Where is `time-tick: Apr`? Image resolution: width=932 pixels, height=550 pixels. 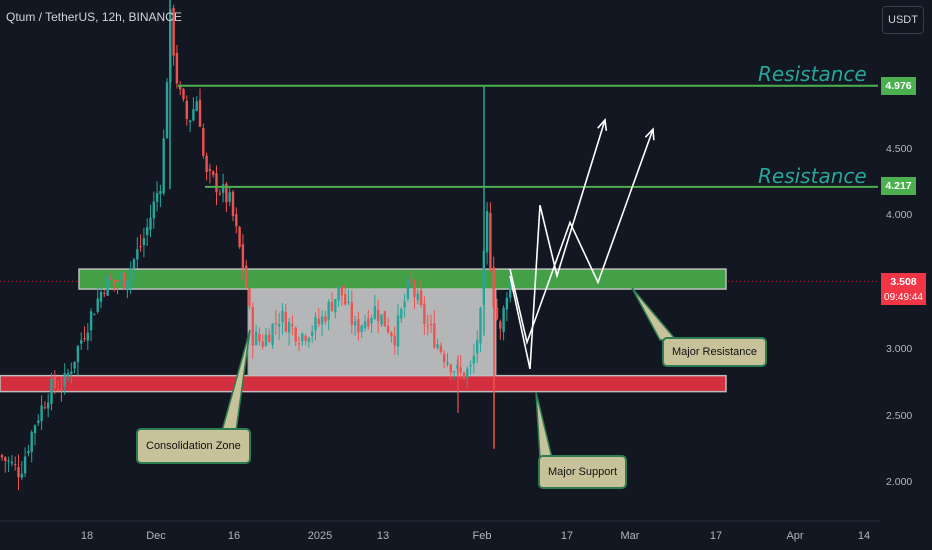
time-tick: Apr is located at coordinates (795, 536).